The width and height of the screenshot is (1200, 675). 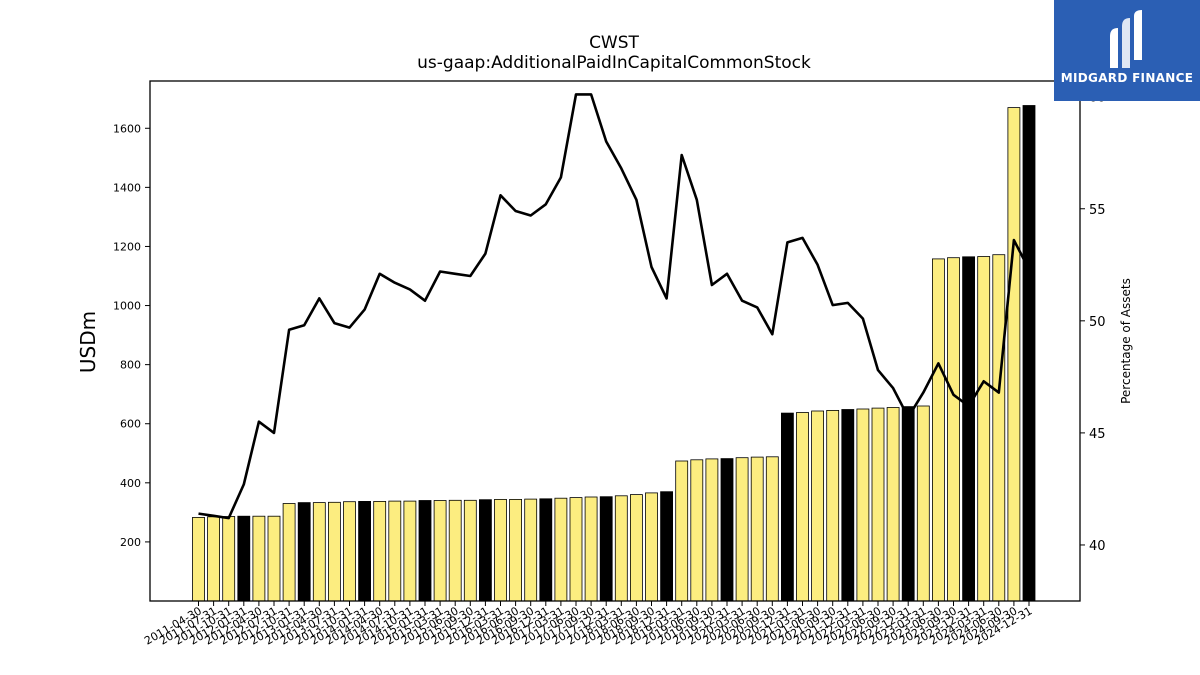 I want to click on y-tick-label: 600, so click(x=130, y=424).